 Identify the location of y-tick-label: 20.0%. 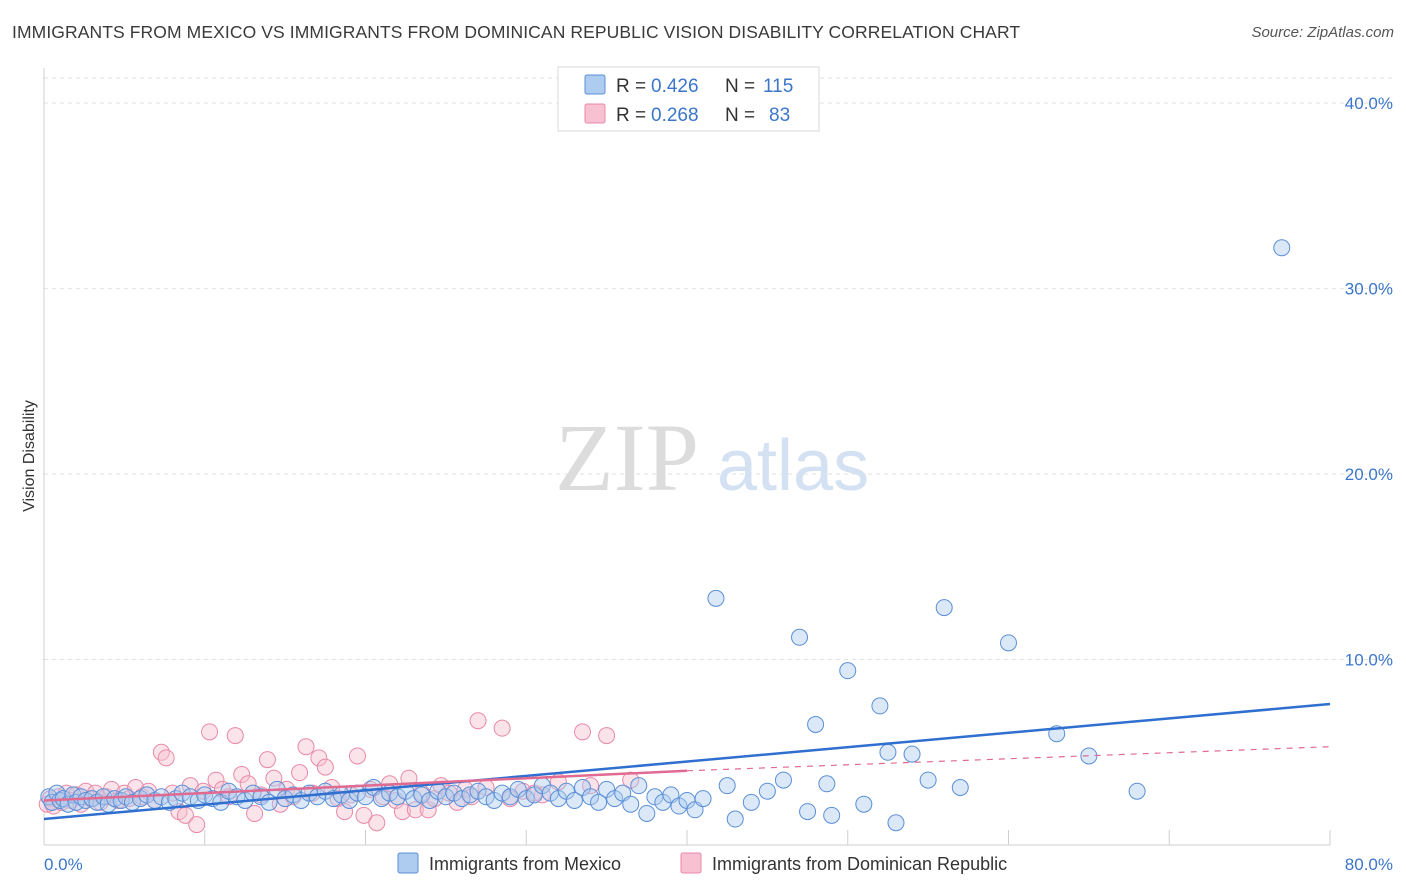
(1369, 474).